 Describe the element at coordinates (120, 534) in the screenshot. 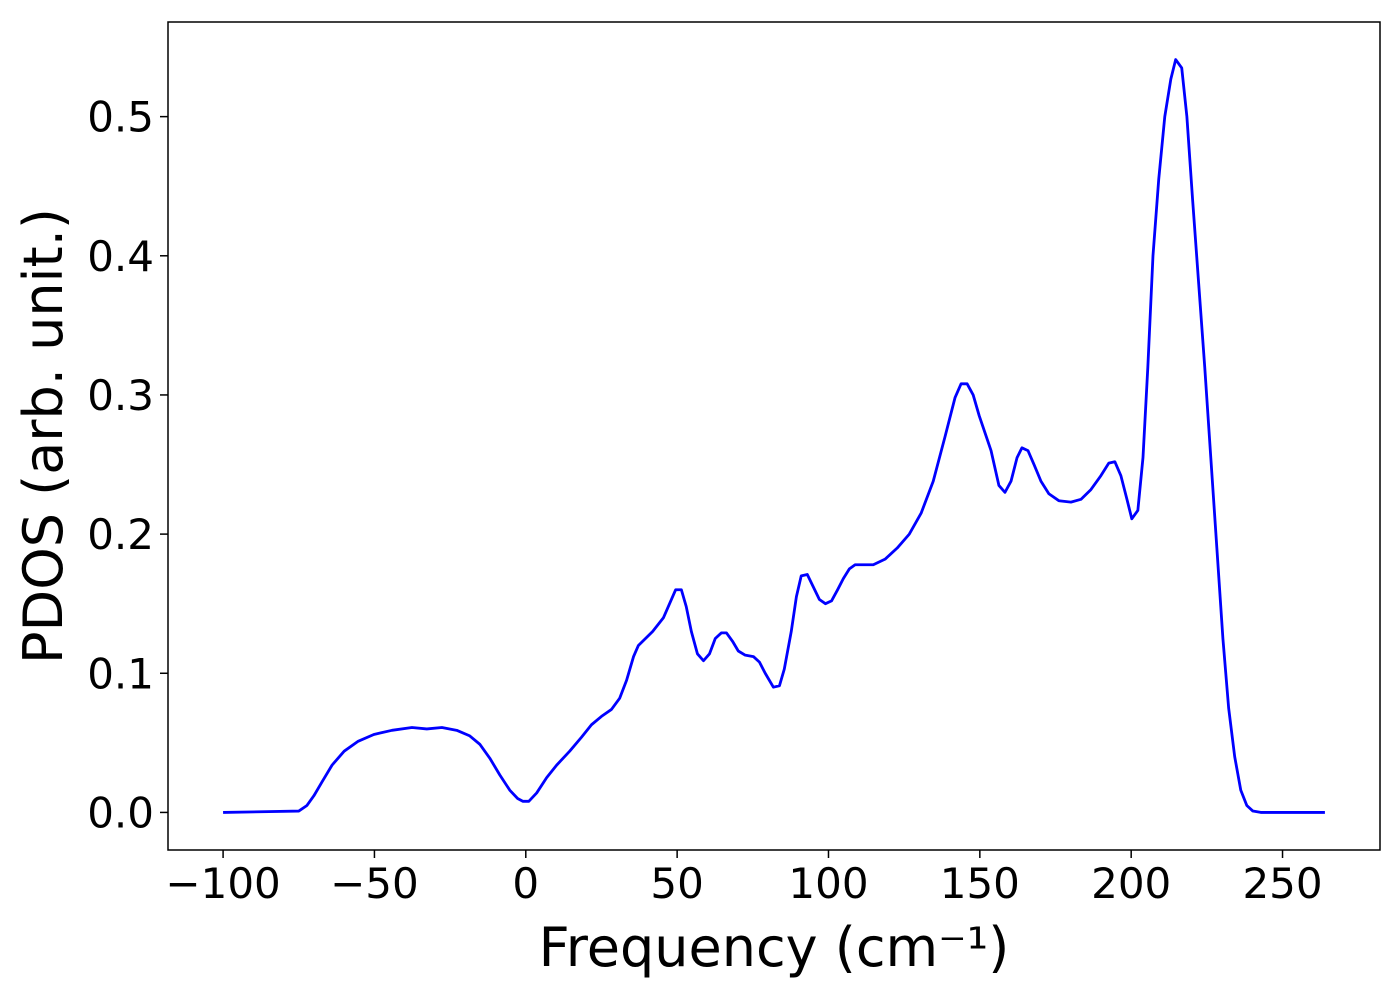

I see `y-tick-label: 0.2` at that location.